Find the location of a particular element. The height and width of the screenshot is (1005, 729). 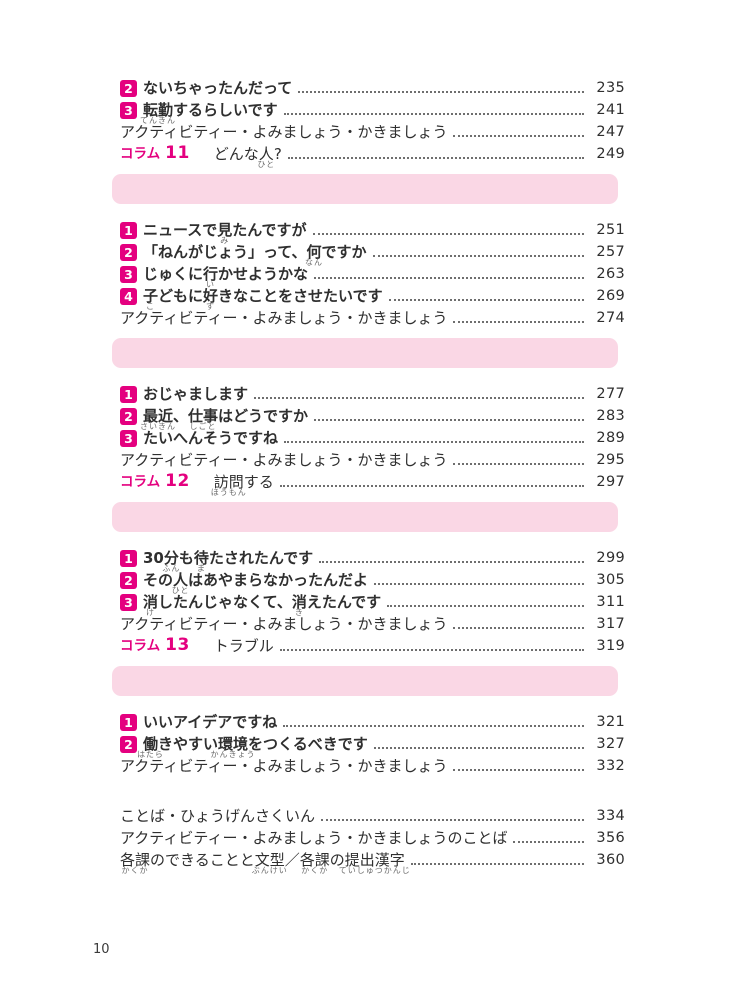

page-ref: 299 is located at coordinates (610, 558).